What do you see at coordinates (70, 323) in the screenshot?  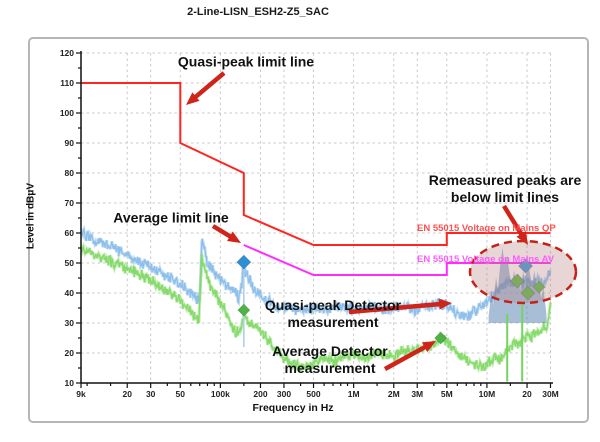 I see `y-tick-label: 30` at bounding box center [70, 323].